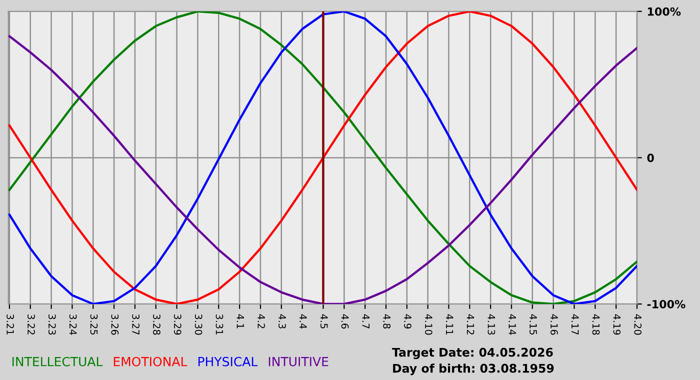 Image resolution: width=700 pixels, height=380 pixels. I want to click on x-tick-label: 3.23, so click(52, 324).